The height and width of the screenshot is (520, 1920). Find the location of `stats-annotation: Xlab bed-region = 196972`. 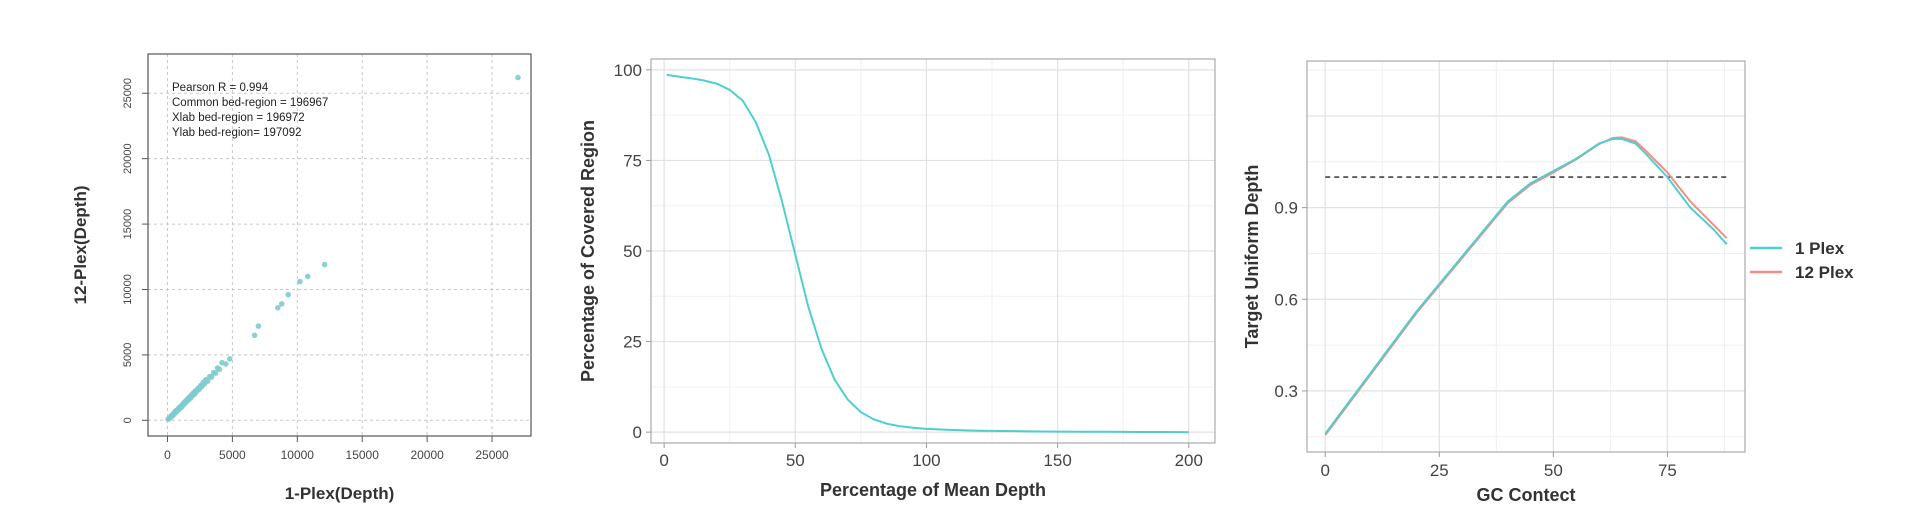

stats-annotation: Xlab bed-region = 196972 is located at coordinates (238, 118).